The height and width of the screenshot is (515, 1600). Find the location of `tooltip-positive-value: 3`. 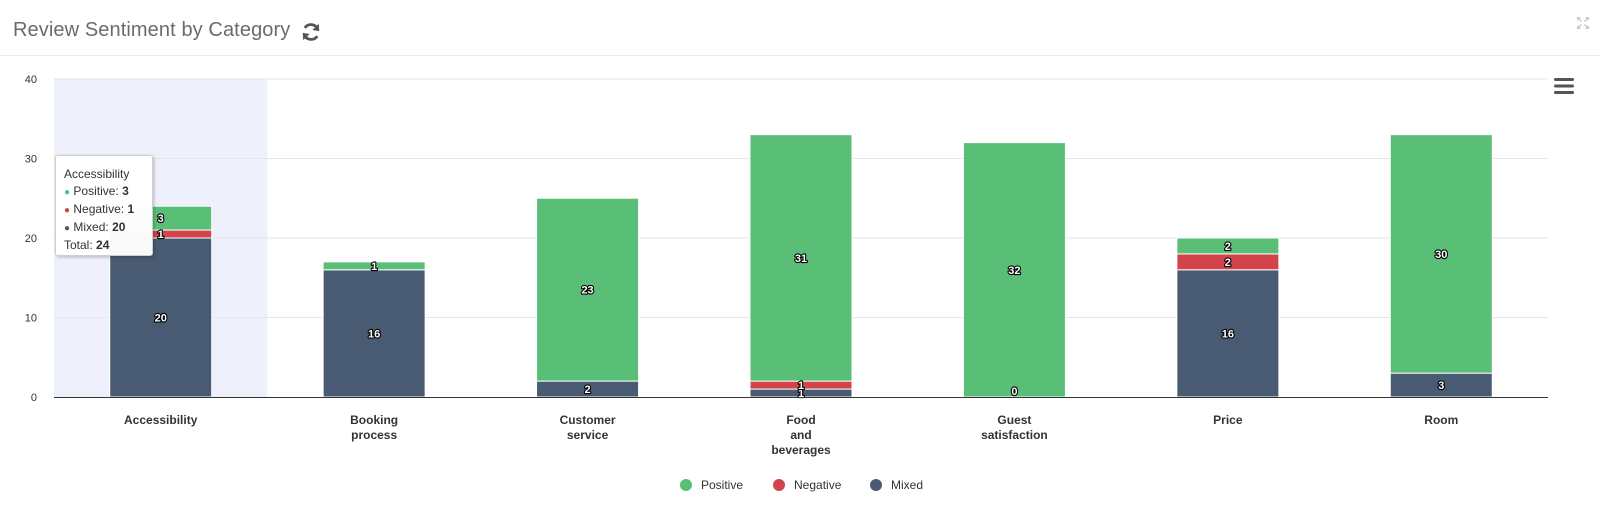

tooltip-positive-value: 3 is located at coordinates (125, 191).